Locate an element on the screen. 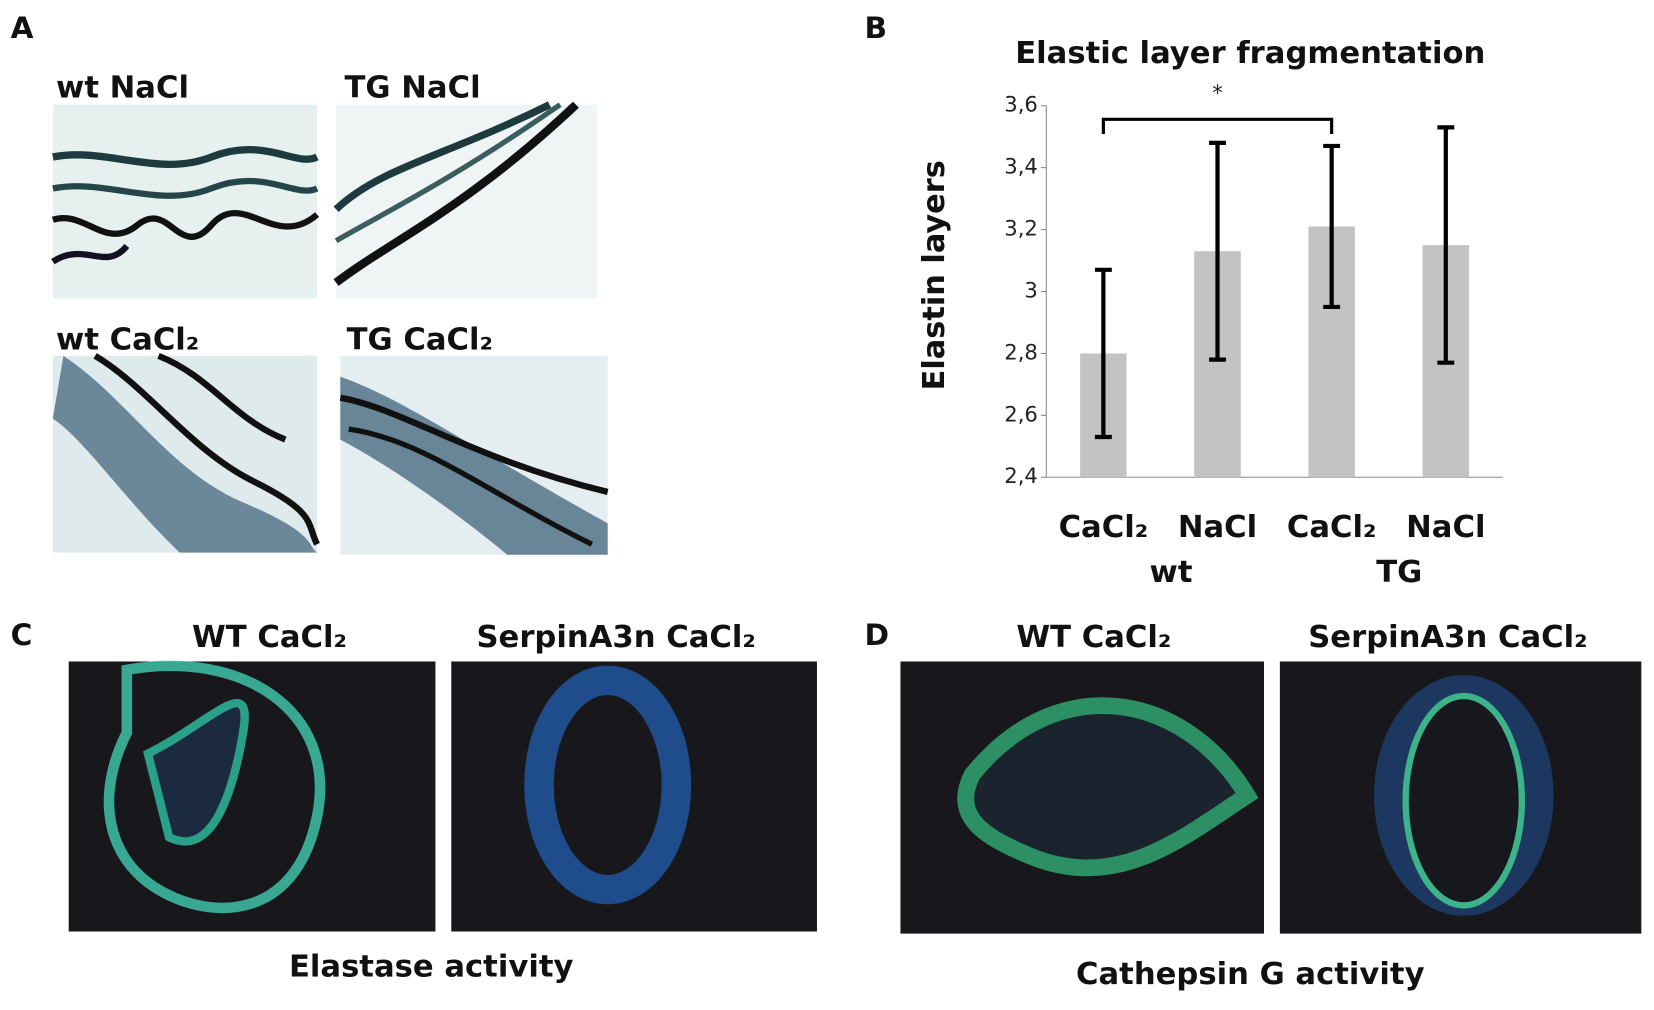 This screenshot has width=1654, height=1010. y-tick-label: 3,2 is located at coordinates (1021, 228).